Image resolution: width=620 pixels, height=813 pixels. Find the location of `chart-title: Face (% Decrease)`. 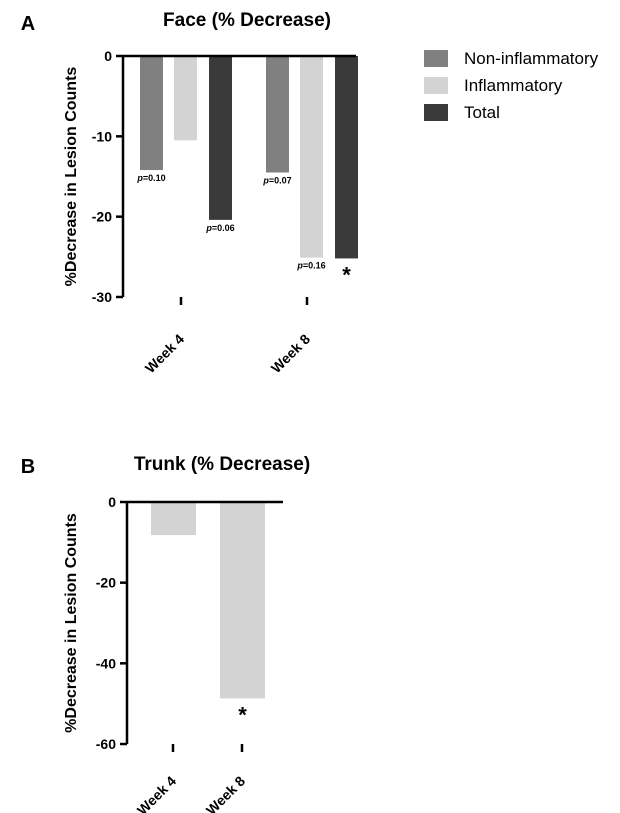

chart-title: Face (% Decrease) is located at coordinates (247, 20).